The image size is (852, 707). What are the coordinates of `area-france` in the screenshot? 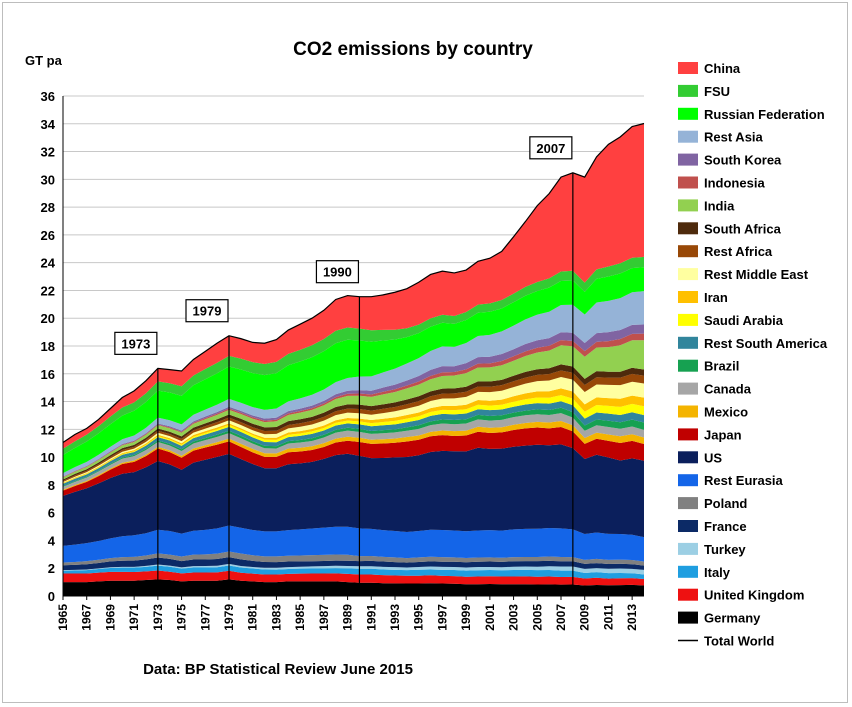 It's located at (353, 564).